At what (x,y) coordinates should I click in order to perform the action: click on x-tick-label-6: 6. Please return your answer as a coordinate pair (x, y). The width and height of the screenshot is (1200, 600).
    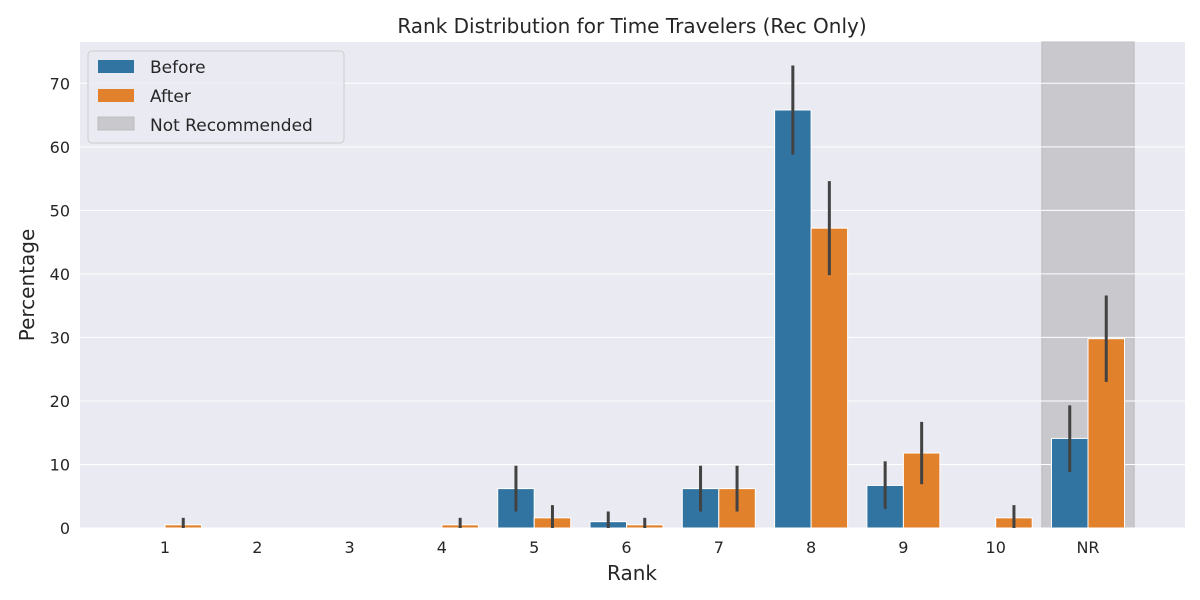
    Looking at the image, I should click on (626, 547).